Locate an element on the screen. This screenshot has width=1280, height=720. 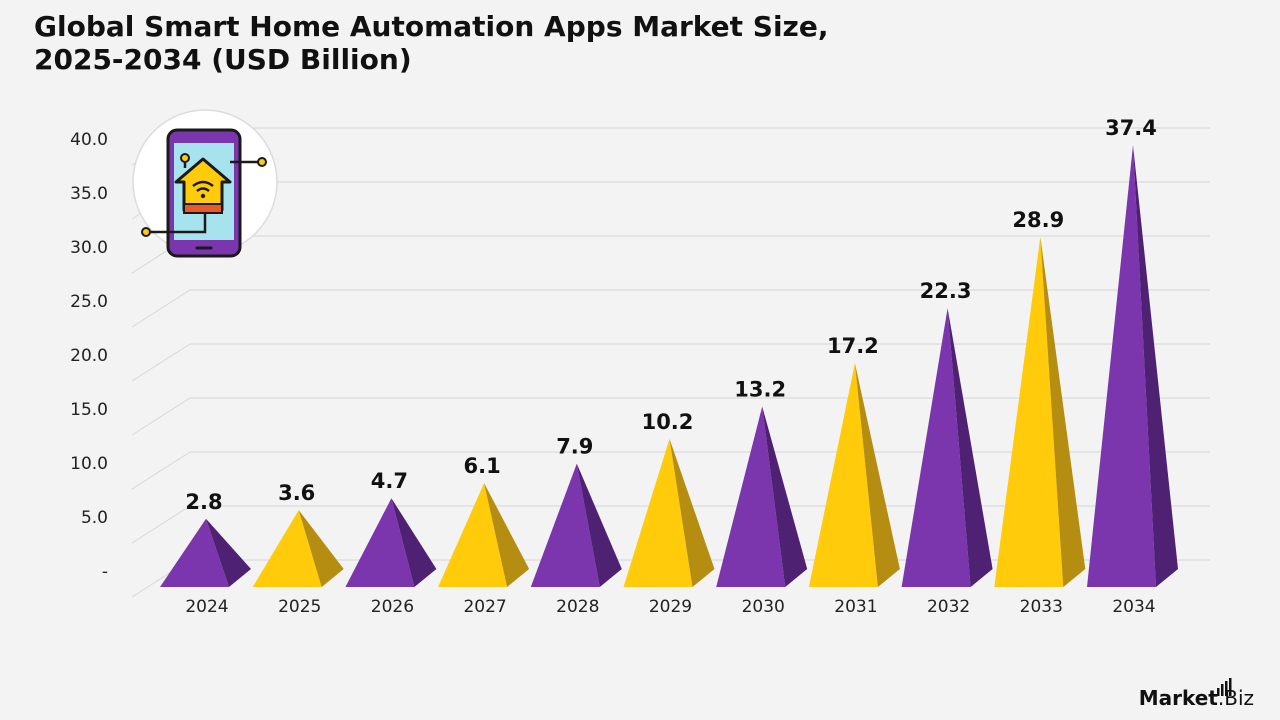
y-tick-label: 10.0 is located at coordinates (89, 464).